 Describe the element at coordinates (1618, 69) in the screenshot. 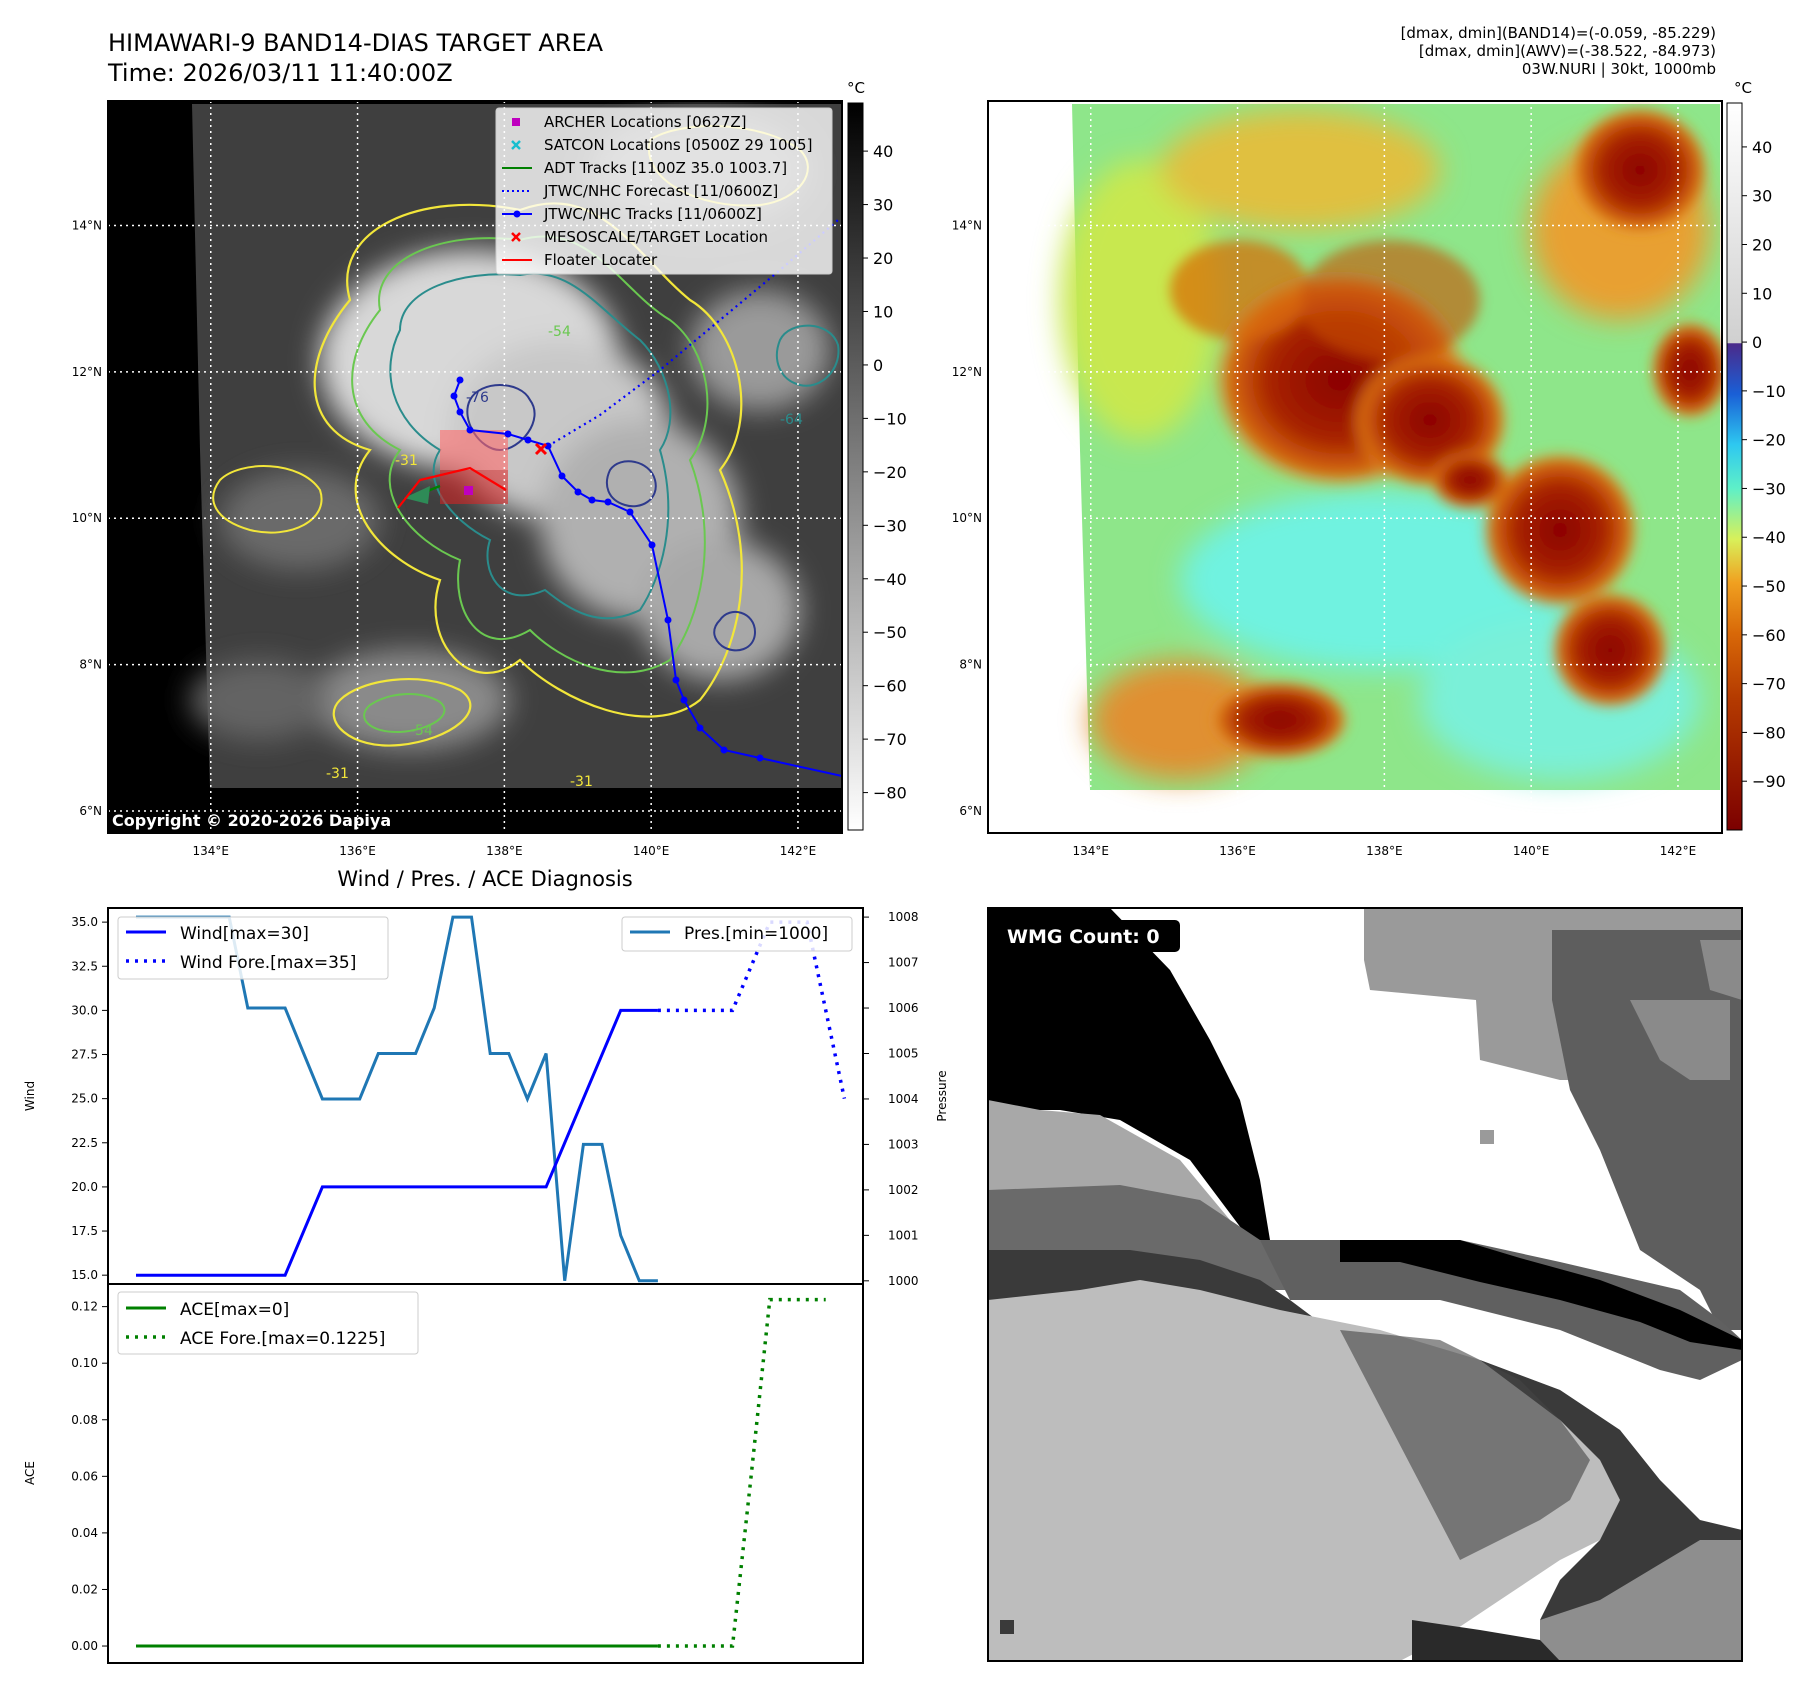

I see `storm-summary: 03W.NURI | 30kt, 1000mb` at that location.